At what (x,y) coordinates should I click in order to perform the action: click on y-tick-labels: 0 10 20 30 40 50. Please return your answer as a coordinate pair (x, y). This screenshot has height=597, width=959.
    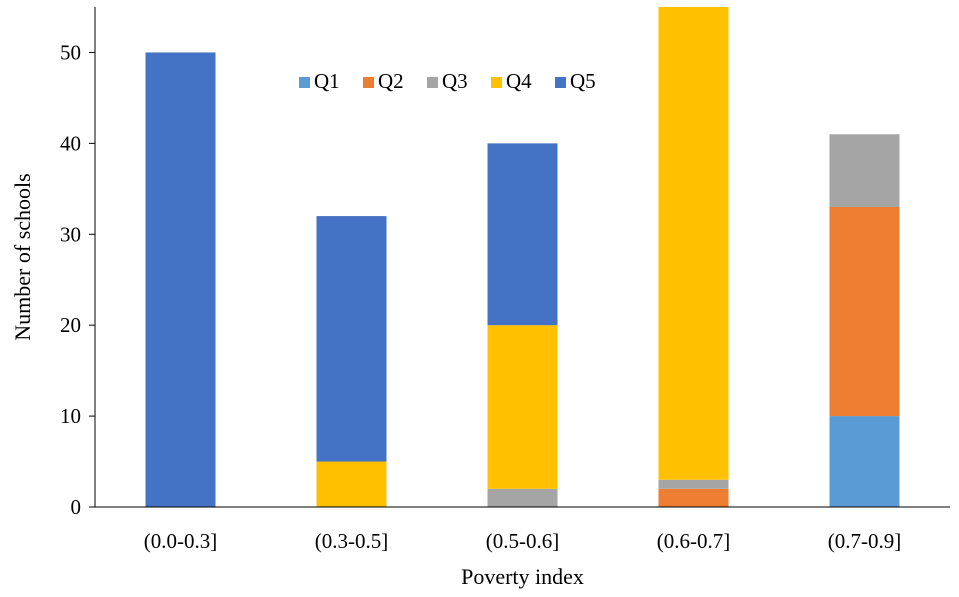
    Looking at the image, I should click on (77, 279).